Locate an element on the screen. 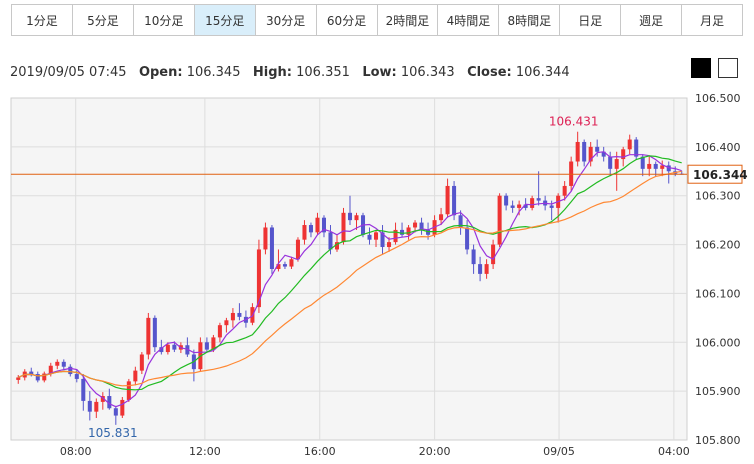 This screenshot has width=754, height=464. x-tick-label: 12:00 is located at coordinates (205, 451).